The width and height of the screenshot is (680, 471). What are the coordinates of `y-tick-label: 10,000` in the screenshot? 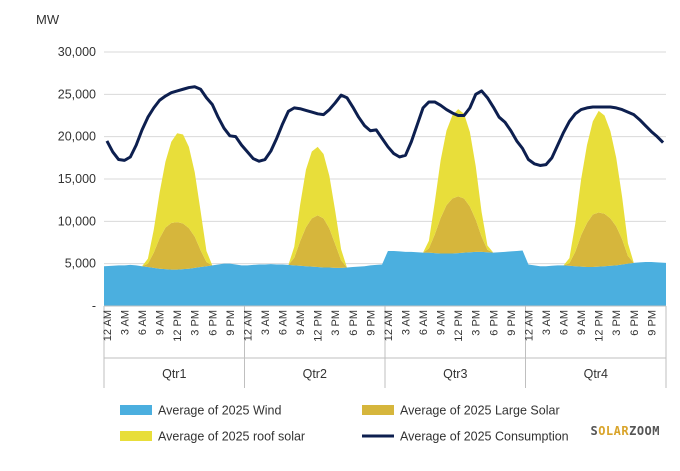 It's located at (77, 221).